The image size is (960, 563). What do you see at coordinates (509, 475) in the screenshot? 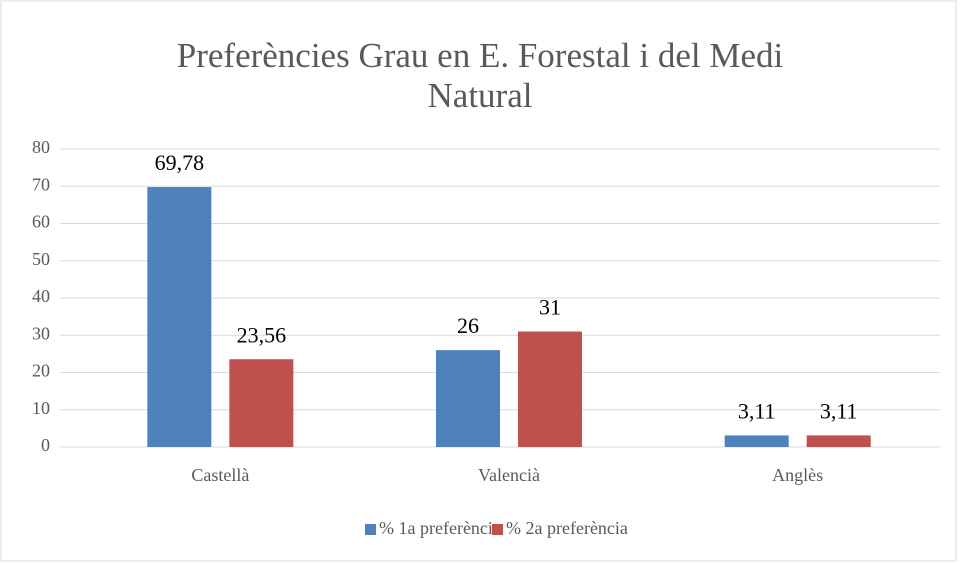
I see `x-tick-label: Valencià` at bounding box center [509, 475].